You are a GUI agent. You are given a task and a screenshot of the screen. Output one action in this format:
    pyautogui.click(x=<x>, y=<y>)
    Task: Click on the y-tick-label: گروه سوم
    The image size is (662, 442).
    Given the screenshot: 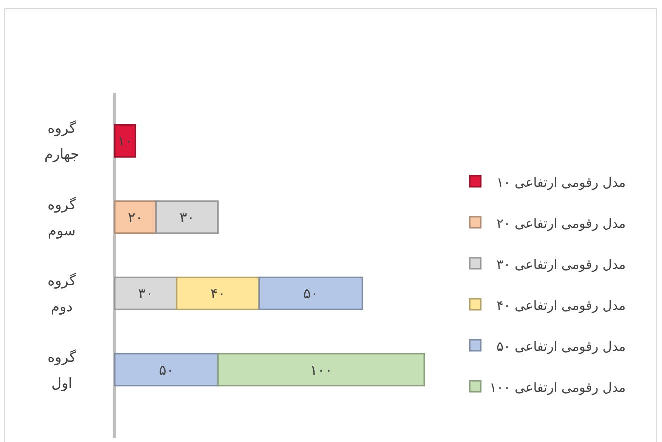 What is the action you would take?
    pyautogui.click(x=62, y=218)
    